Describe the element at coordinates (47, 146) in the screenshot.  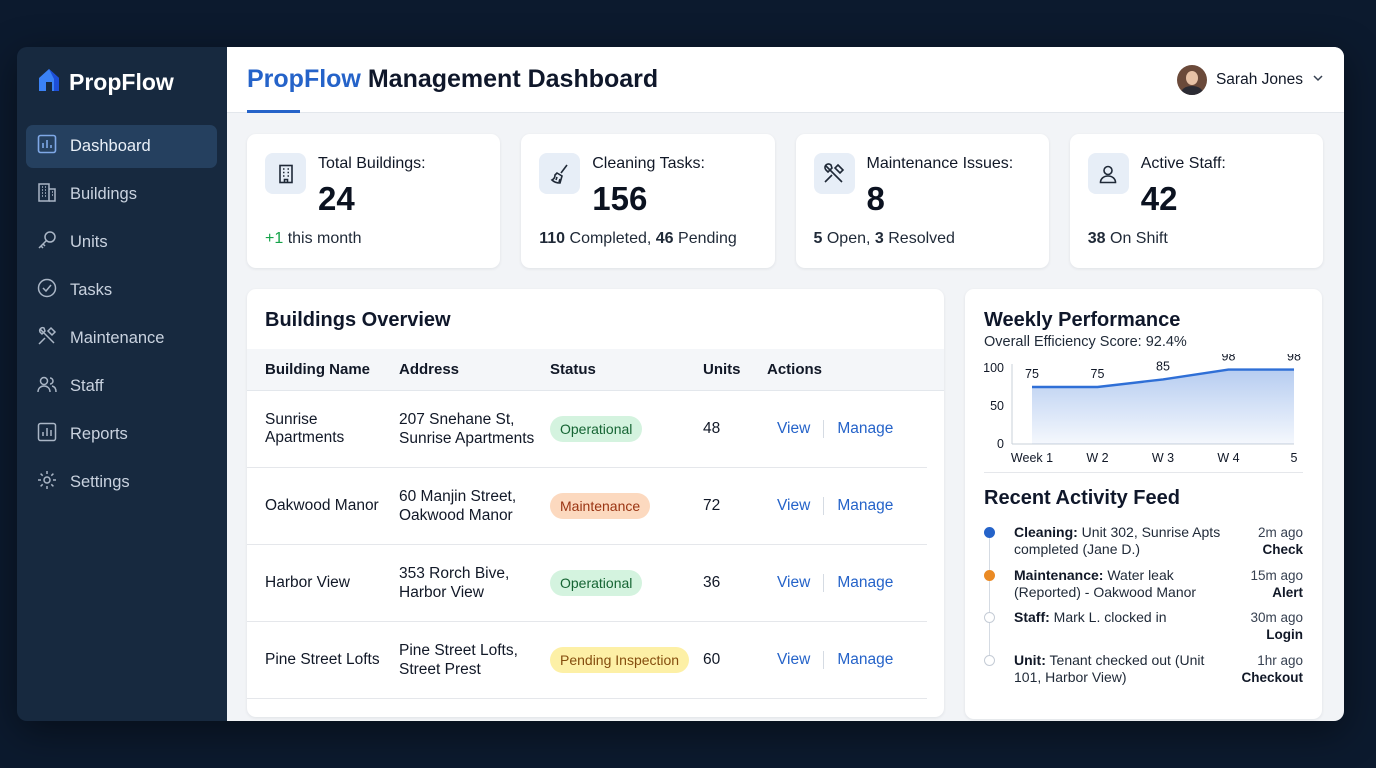
I see `dashboard-icon` at that location.